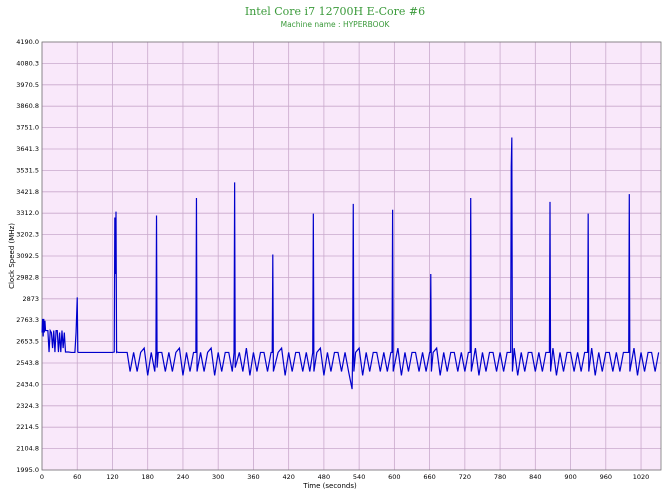 This screenshot has height=502, width=670. I want to click on x-tick-label: 240, so click(183, 477).